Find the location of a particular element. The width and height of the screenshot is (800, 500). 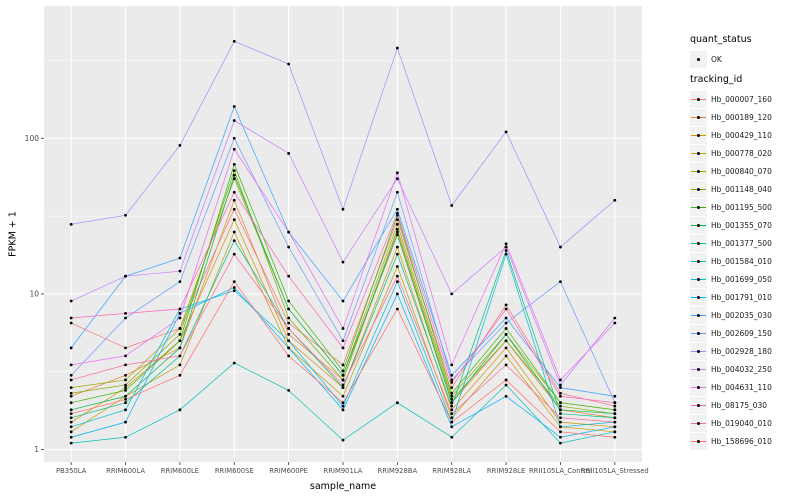

legend-item-label: Hb_001148_040 is located at coordinates (741, 189).